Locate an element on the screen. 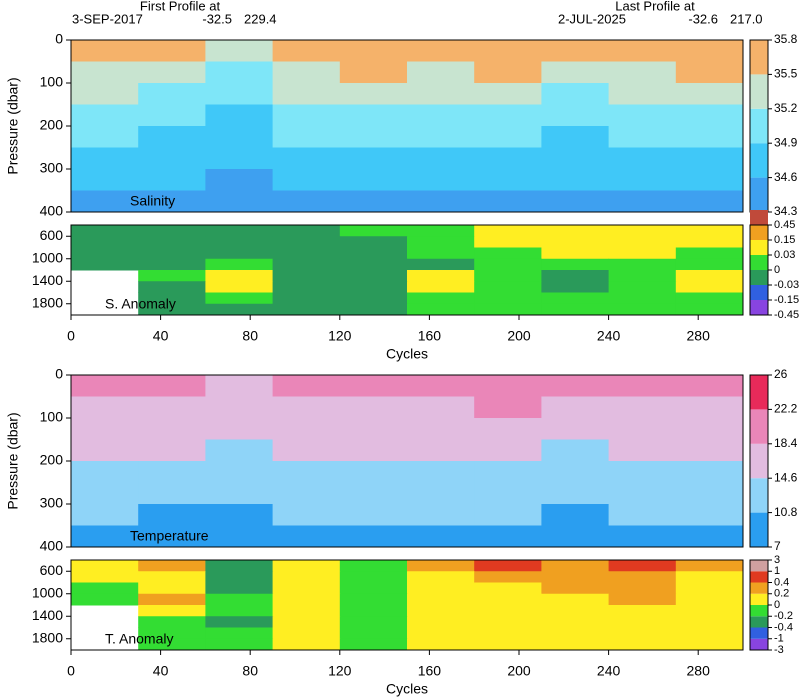 The height and width of the screenshot is (700, 800). first-profile-lon: 229.4 is located at coordinates (260, 18).